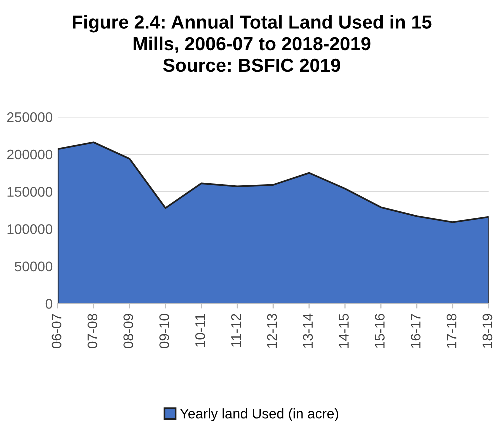 The height and width of the screenshot is (434, 504). Describe the element at coordinates (272, 331) in the screenshot. I see `x-tick-label: 12-13` at that location.